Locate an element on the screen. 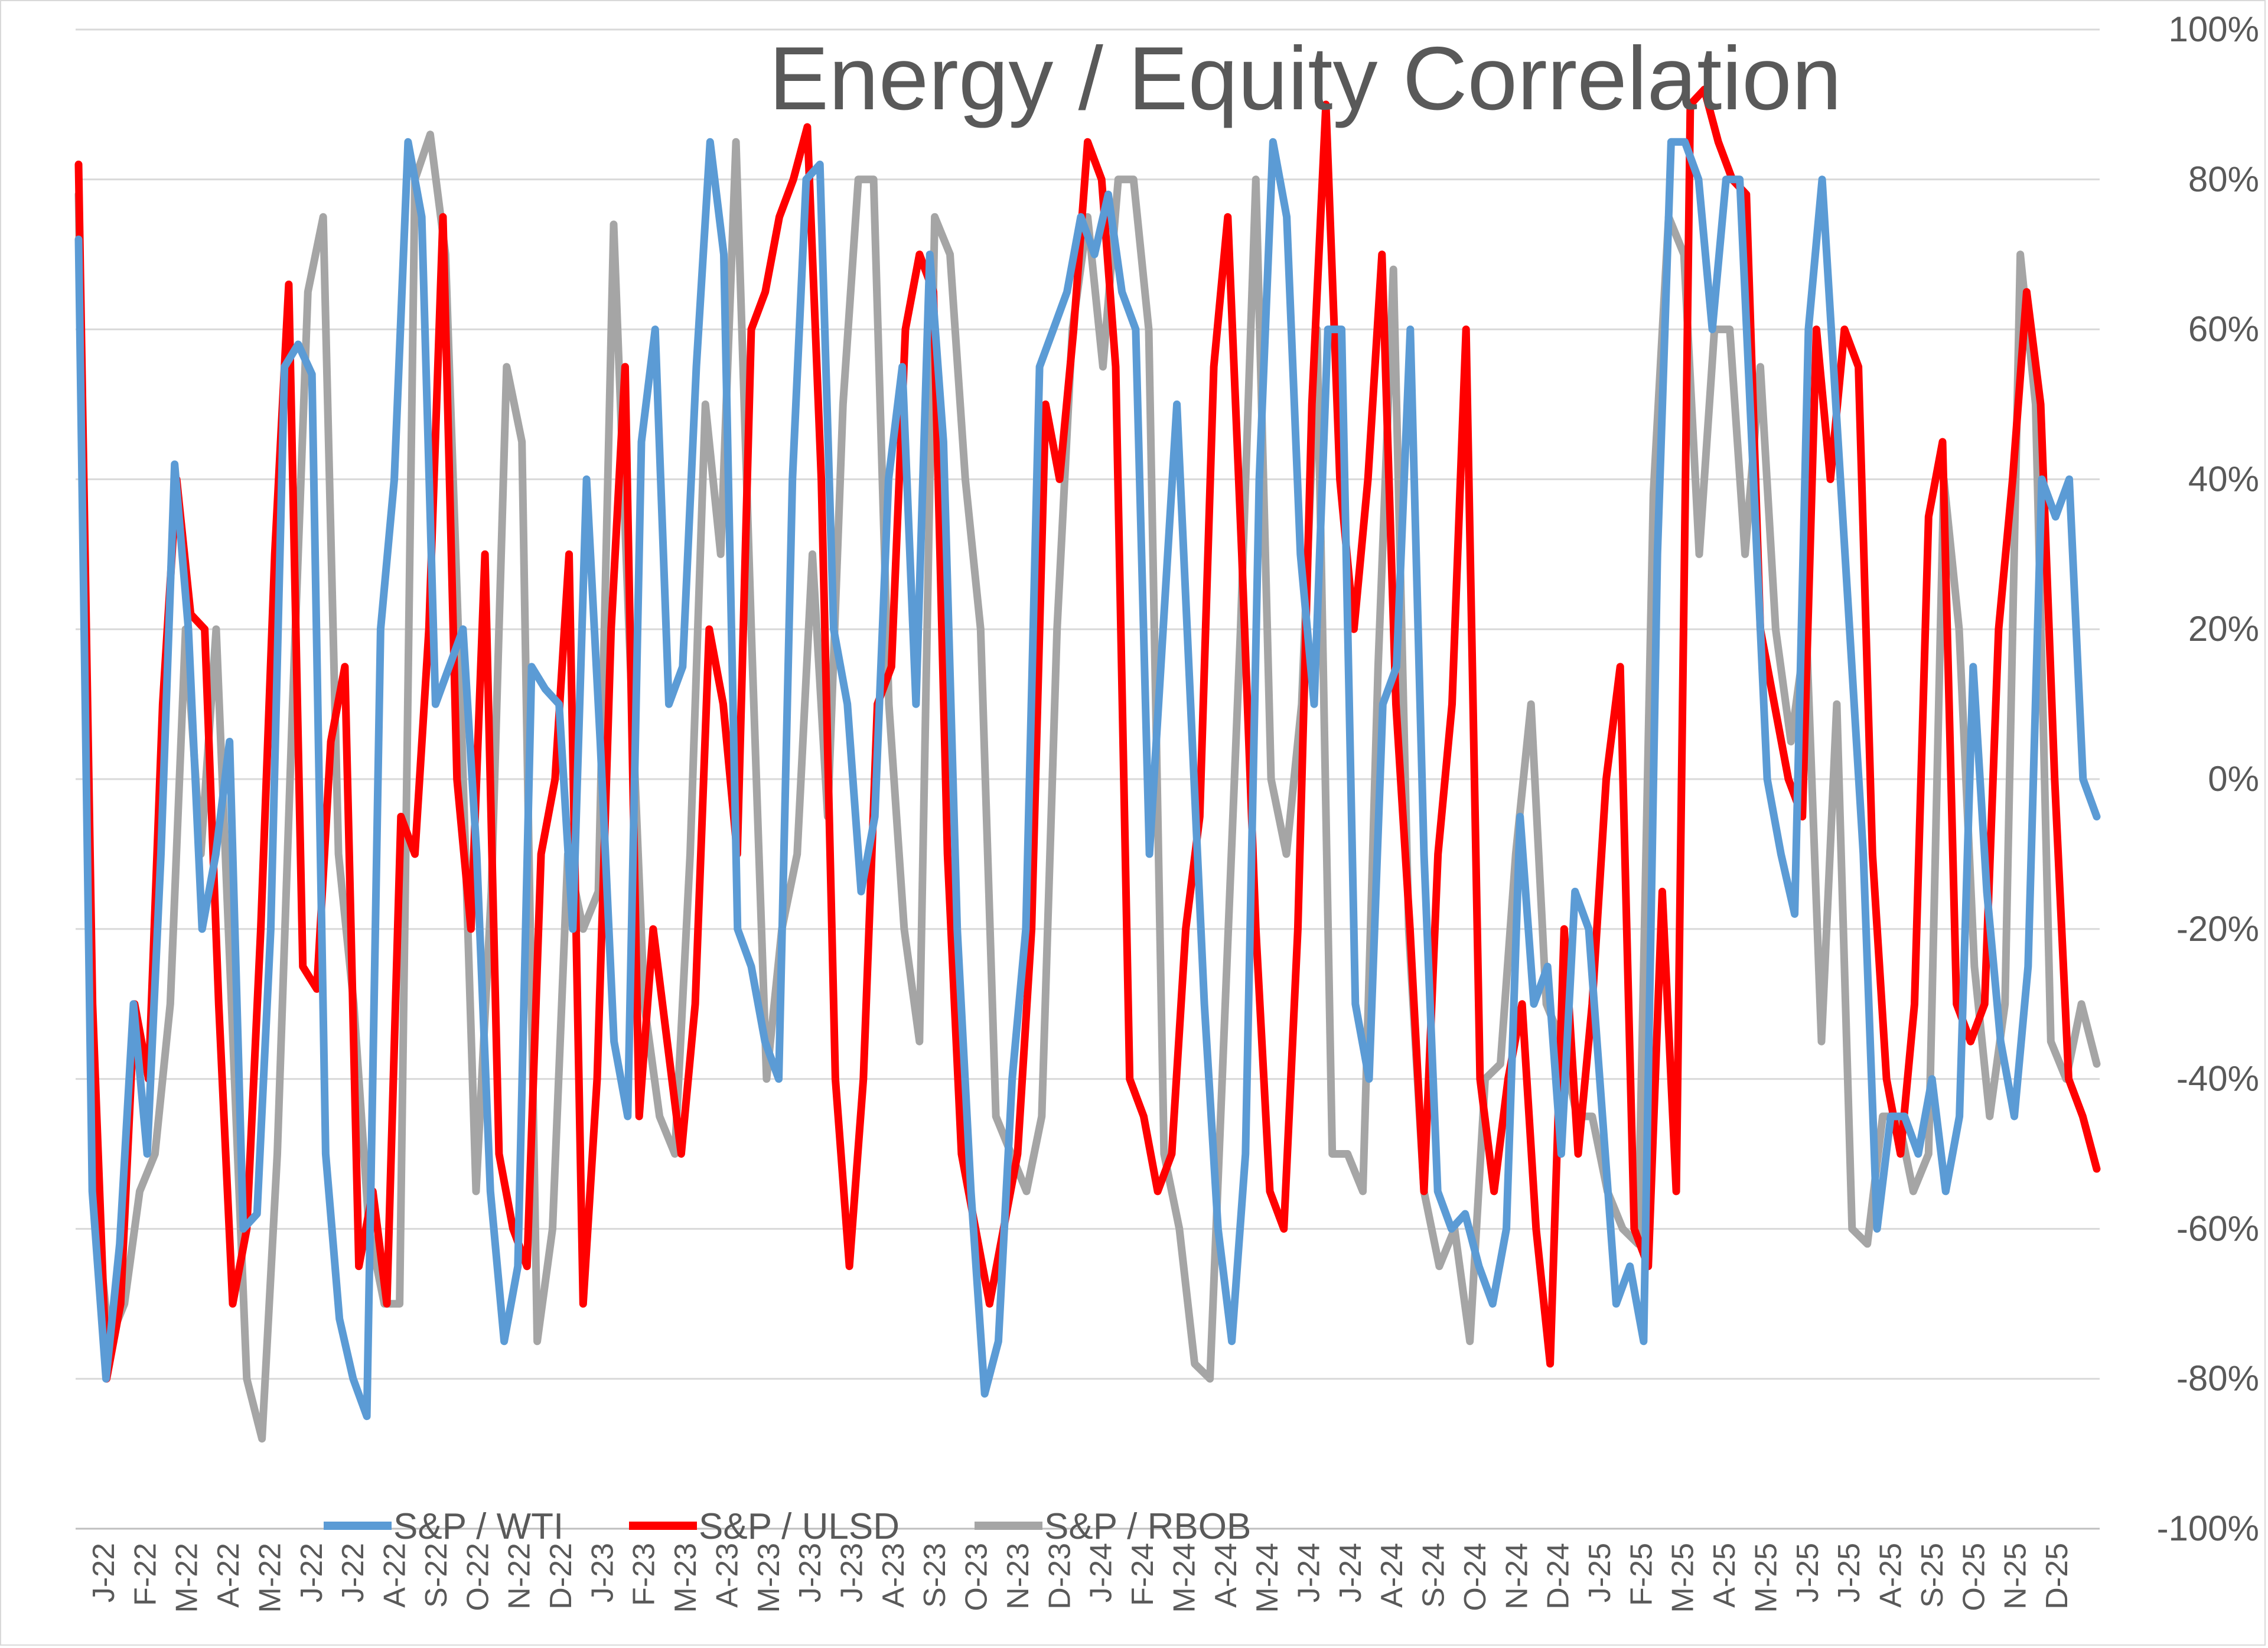  y-tick-label: 100% is located at coordinates (2214, 29).